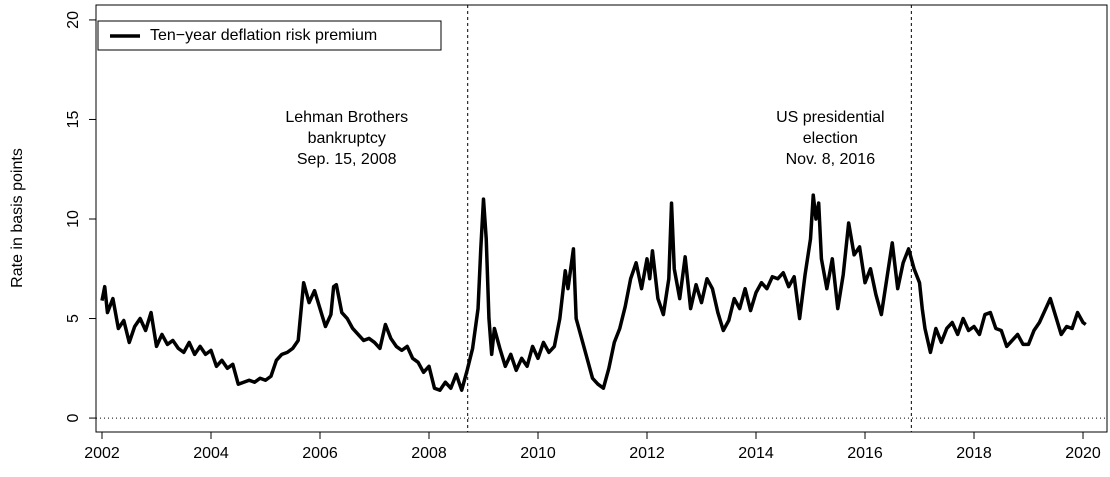  Describe the element at coordinates (756, 453) in the screenshot. I see `x-tick-label: 2014` at that location.